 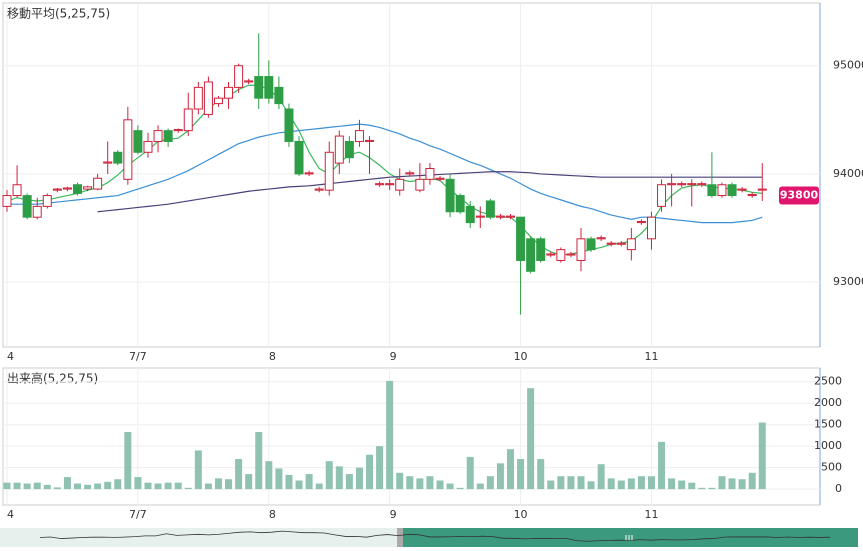 What do you see at coordinates (272, 514) in the screenshot?
I see `x-tick-label: 8` at bounding box center [272, 514].